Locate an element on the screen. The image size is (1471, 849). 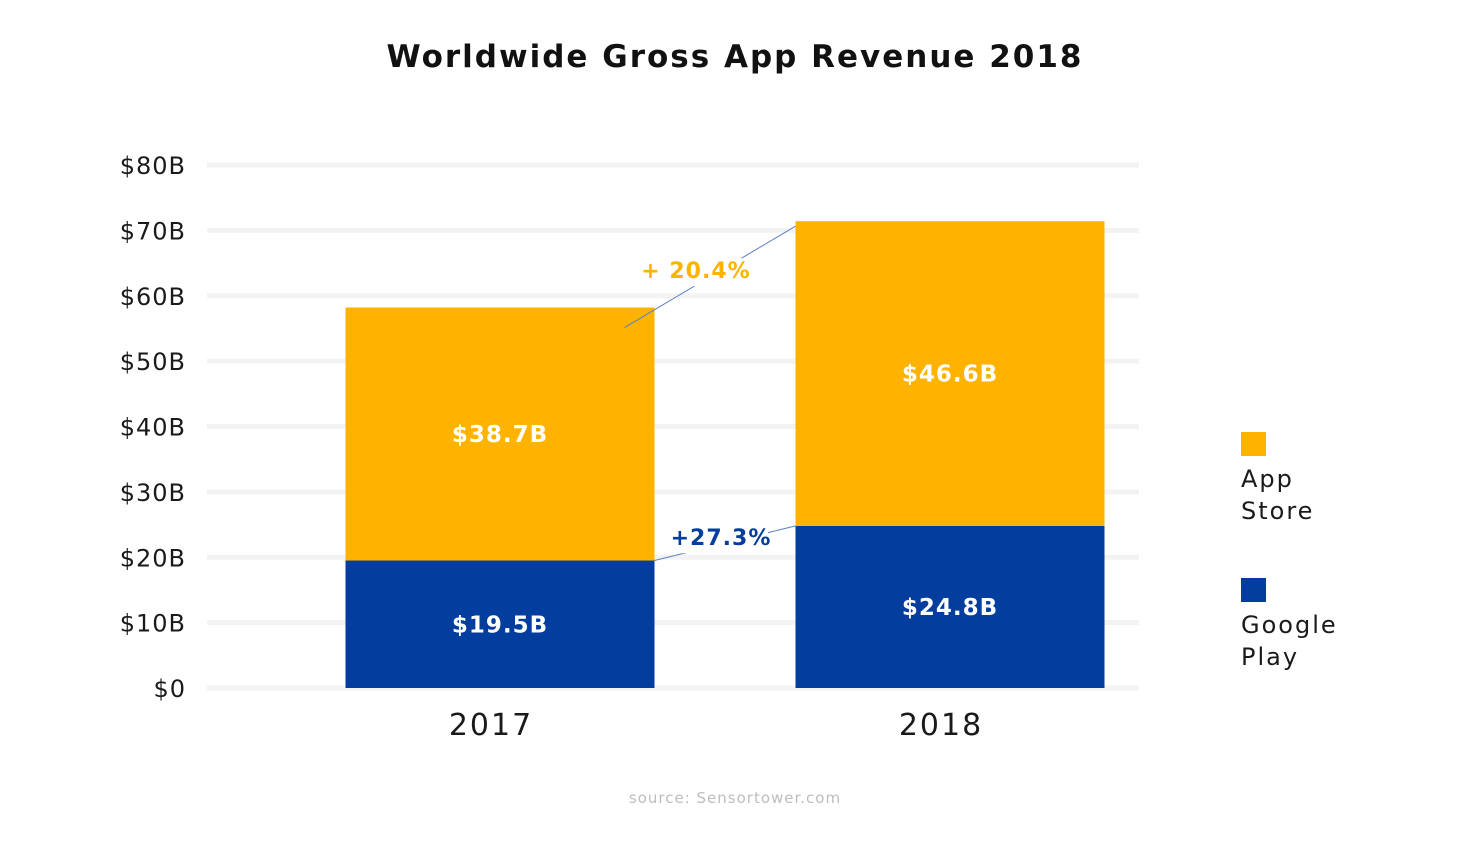
chart-title: Worldwide Gross App Revenue 2018 is located at coordinates (734, 57).